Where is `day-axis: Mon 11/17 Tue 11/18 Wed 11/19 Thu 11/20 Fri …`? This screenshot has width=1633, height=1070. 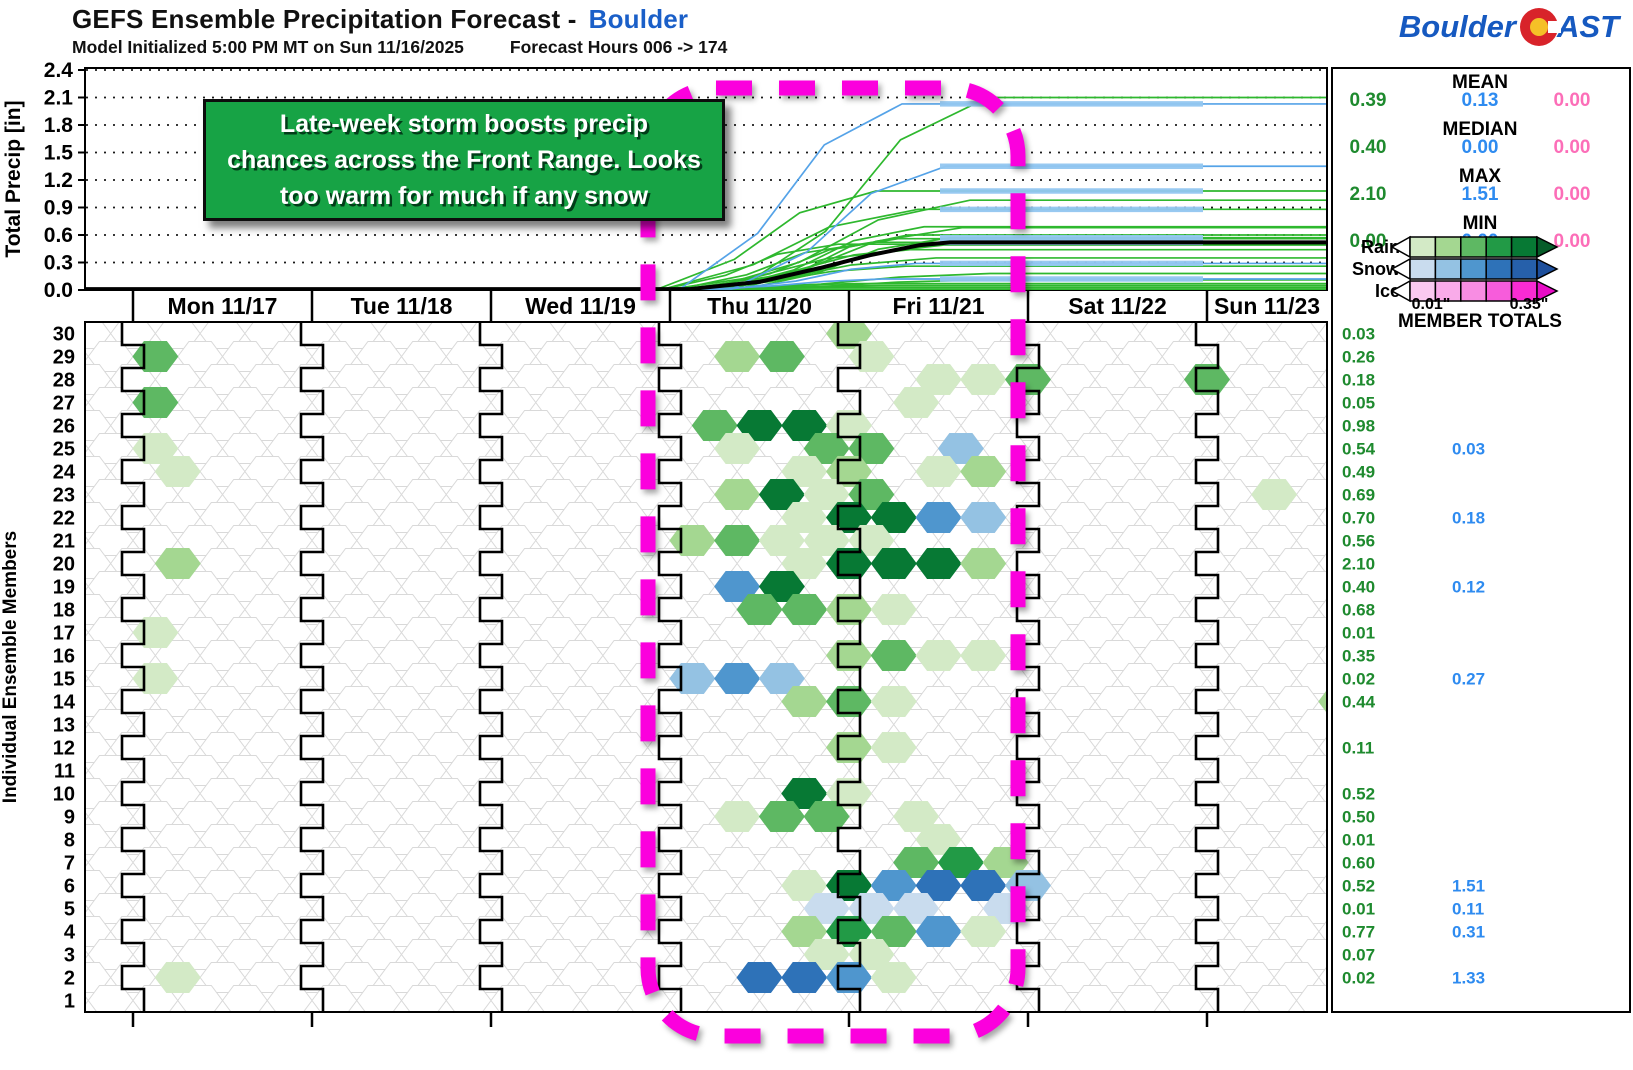
day-axis: Mon 11/17 Tue 11/18 Wed 11/19 Thu 11/20 Fri … is located at coordinates (725, 306).